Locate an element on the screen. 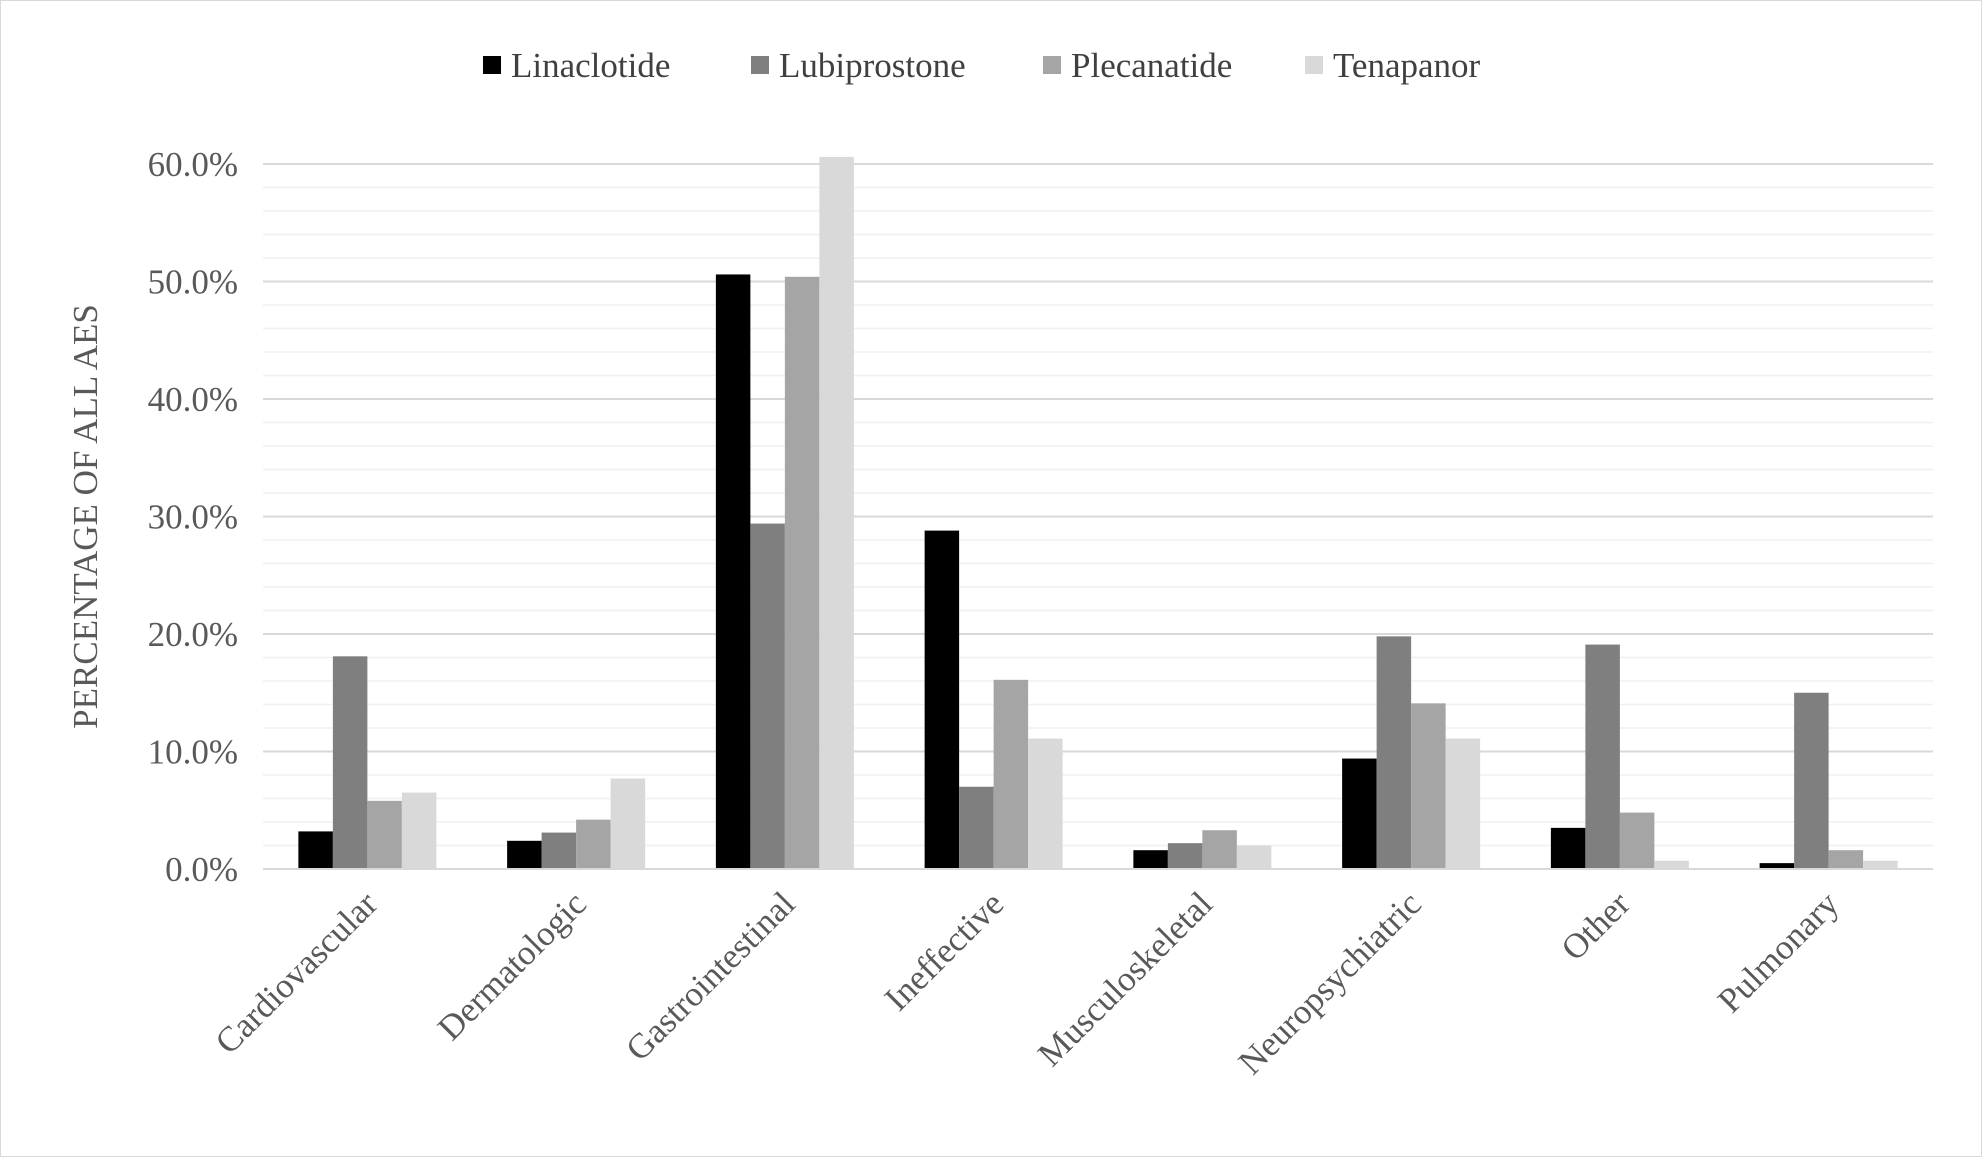 Image resolution: width=1982 pixels, height=1158 pixels. bar-plecanatide-ineffective is located at coordinates (1011, 774).